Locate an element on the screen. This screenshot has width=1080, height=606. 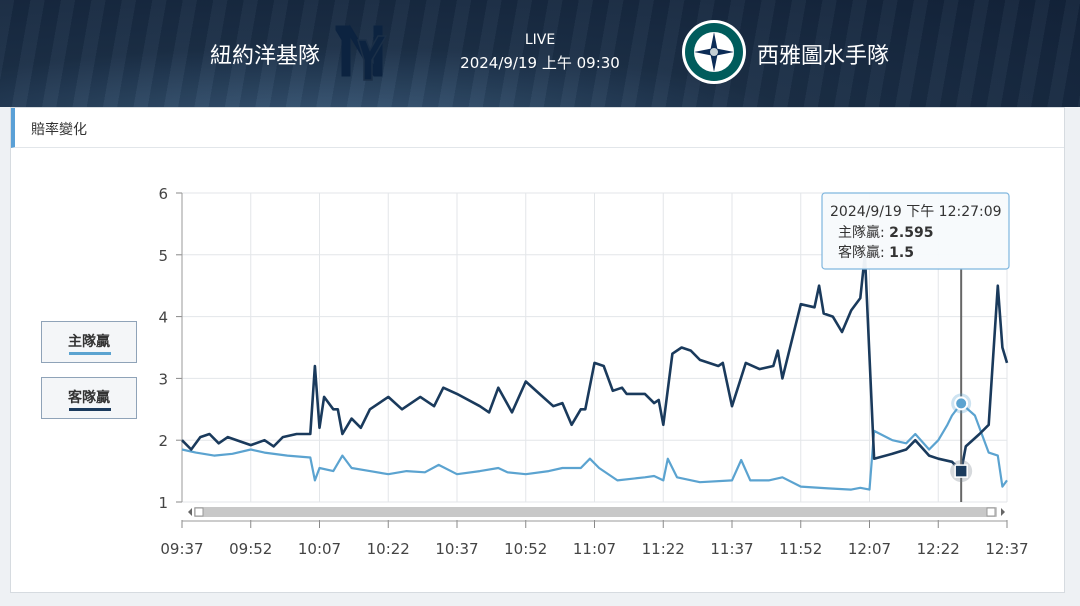
x-tick-label: 11:07 is located at coordinates (594, 549).